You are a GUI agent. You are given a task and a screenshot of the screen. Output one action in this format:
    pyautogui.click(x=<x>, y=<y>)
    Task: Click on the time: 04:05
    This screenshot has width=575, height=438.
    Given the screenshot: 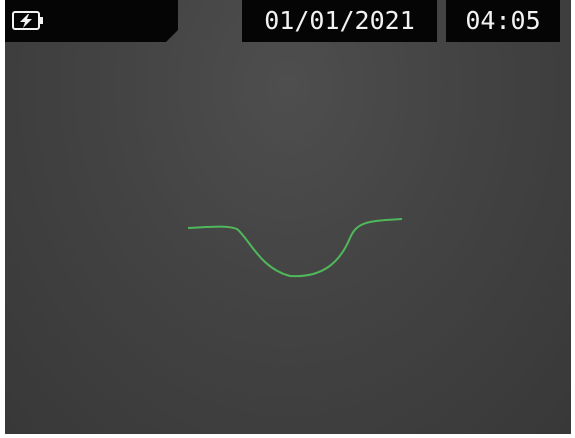 What is the action you would take?
    pyautogui.click(x=503, y=20)
    